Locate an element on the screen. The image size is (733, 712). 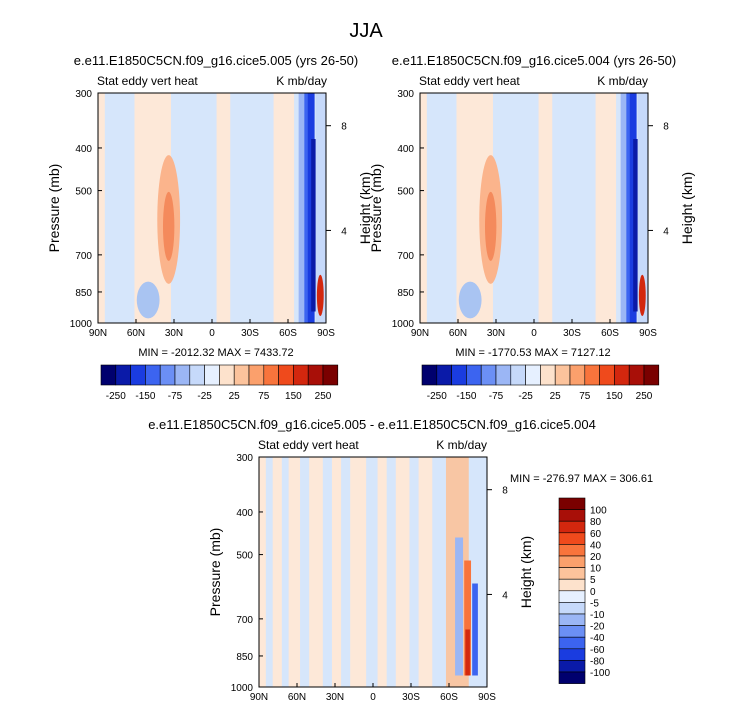
y2-tick-label: 8 is located at coordinates (344, 127).